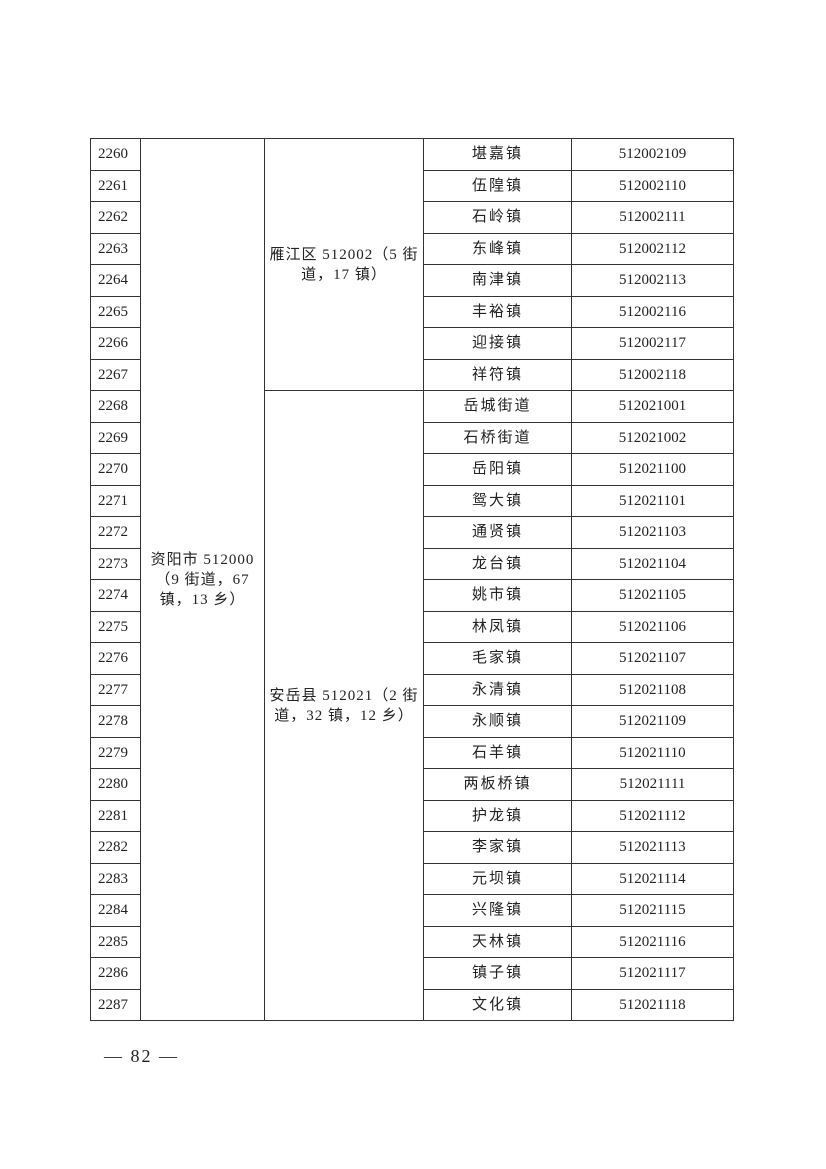  Describe the element at coordinates (652, 437) in the screenshot. I see `division-code: 512021002` at that location.